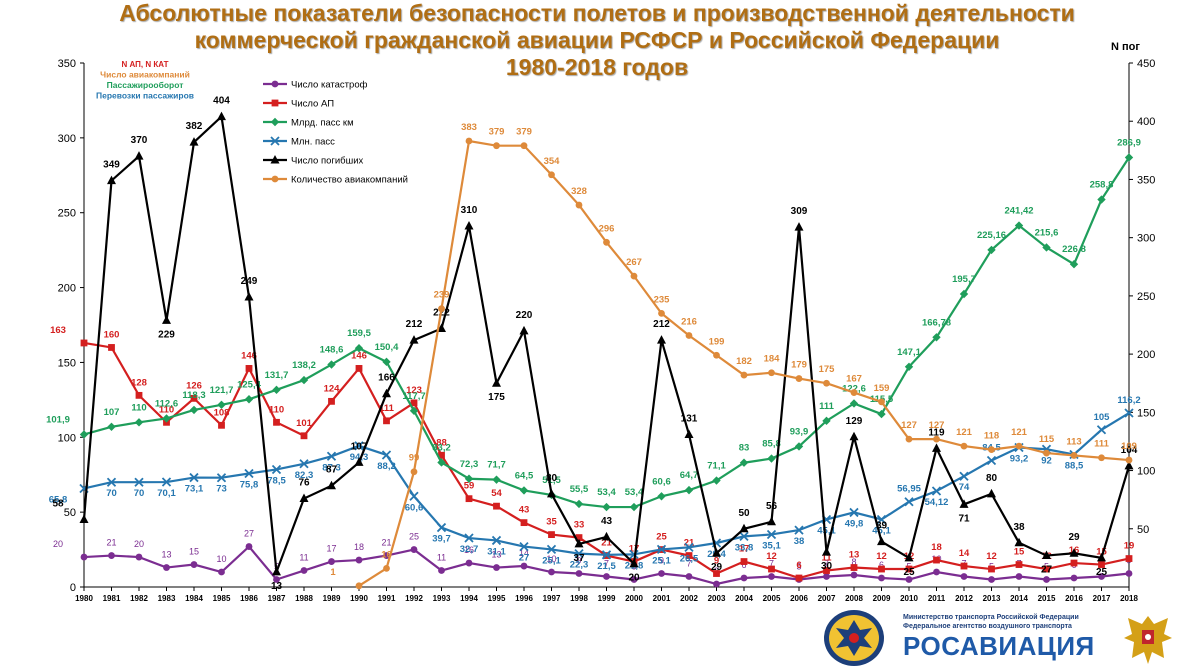 The height and width of the screenshot is (670, 1194). What do you see at coordinates (1047, 598) in the screenshot?
I see `x-tick-label: 2015` at bounding box center [1047, 598].